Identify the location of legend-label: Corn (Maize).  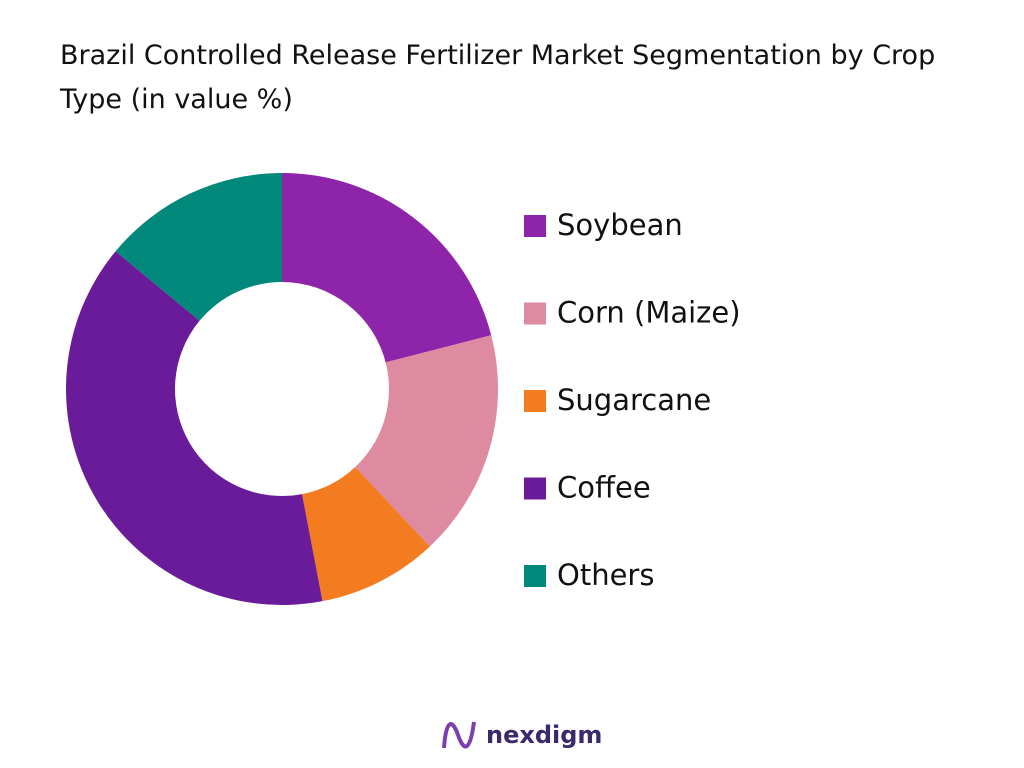
(649, 313).